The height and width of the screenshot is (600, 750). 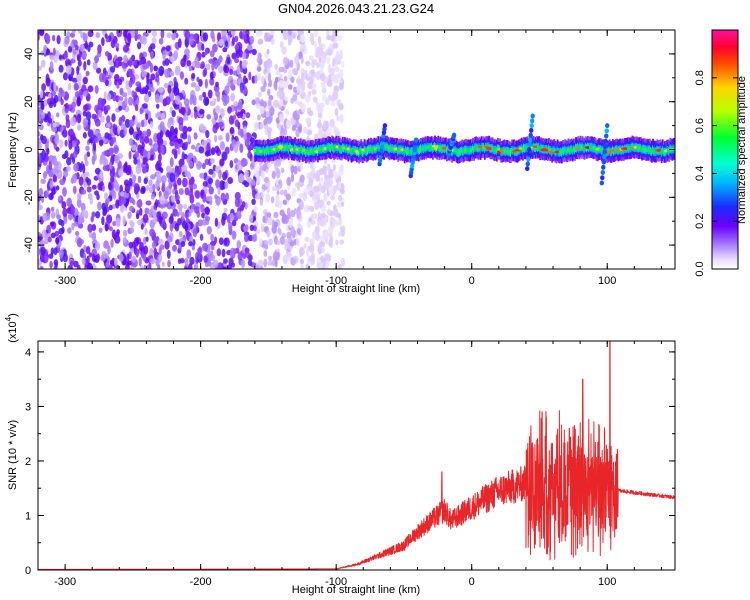 What do you see at coordinates (201, 281) in the screenshot?
I see `x-tick-label: -200` at bounding box center [201, 281].